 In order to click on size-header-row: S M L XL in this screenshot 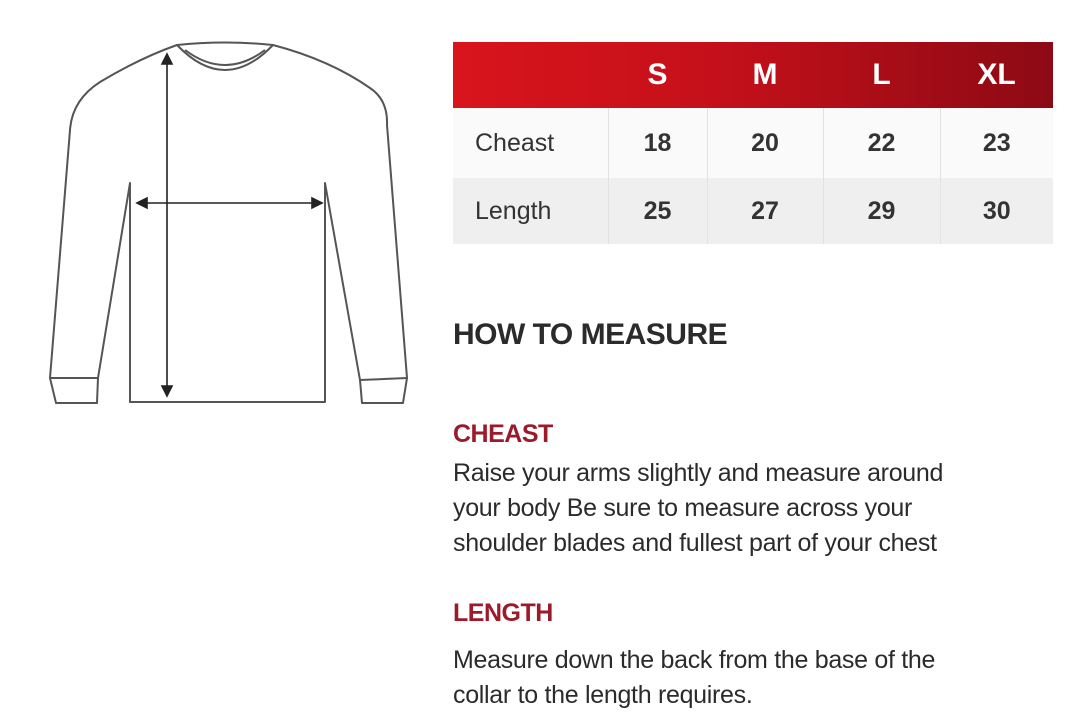, I will do `click(753, 75)`.